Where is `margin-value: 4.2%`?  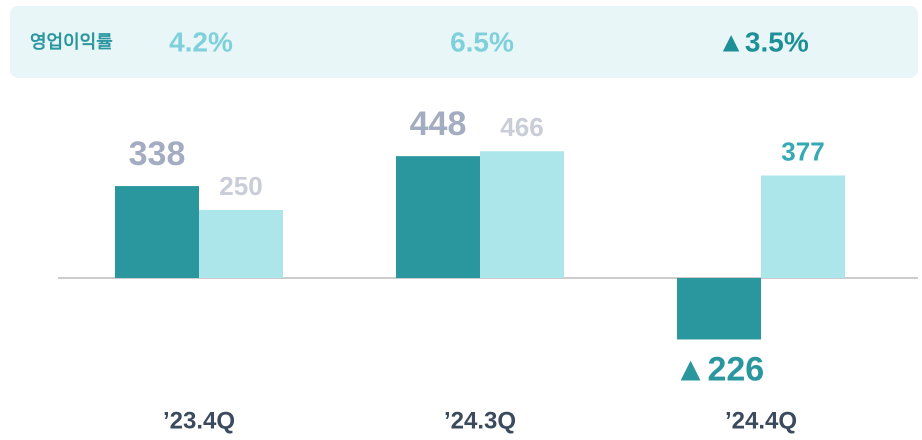
margin-value: 4.2% is located at coordinates (201, 41).